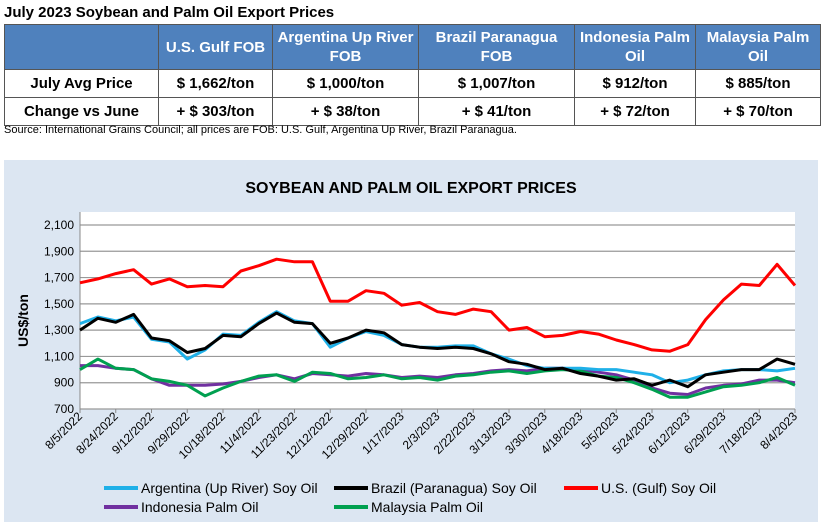 This screenshot has height=524, width=822. What do you see at coordinates (778, 430) in the screenshot?
I see `x-tick-label: 8/4/2023` at bounding box center [778, 430].